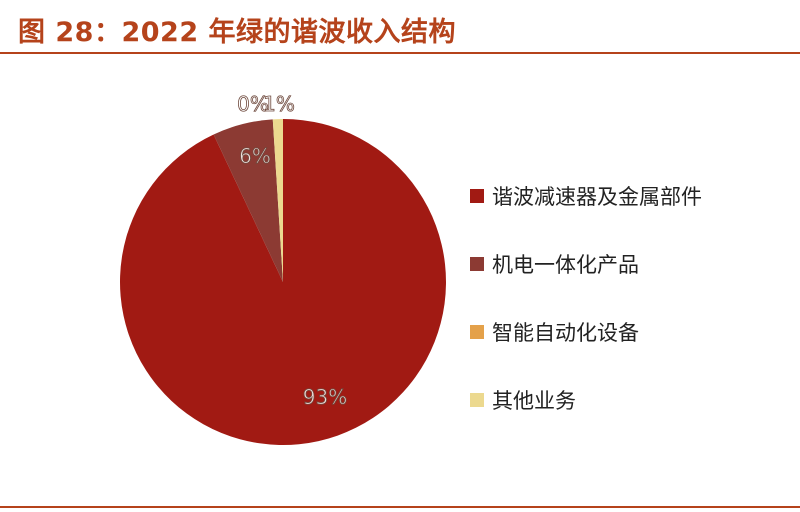  I want to click on pie-data-labels: 93% 6% 0%1%, so click(292, 251).